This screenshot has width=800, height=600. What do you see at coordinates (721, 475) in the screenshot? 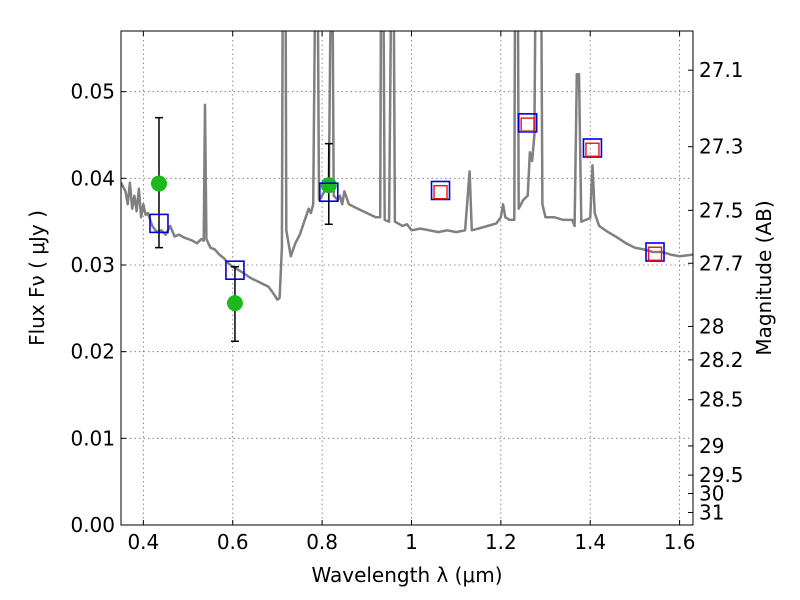
I see `right-tick-label: 29.5` at bounding box center [721, 475].